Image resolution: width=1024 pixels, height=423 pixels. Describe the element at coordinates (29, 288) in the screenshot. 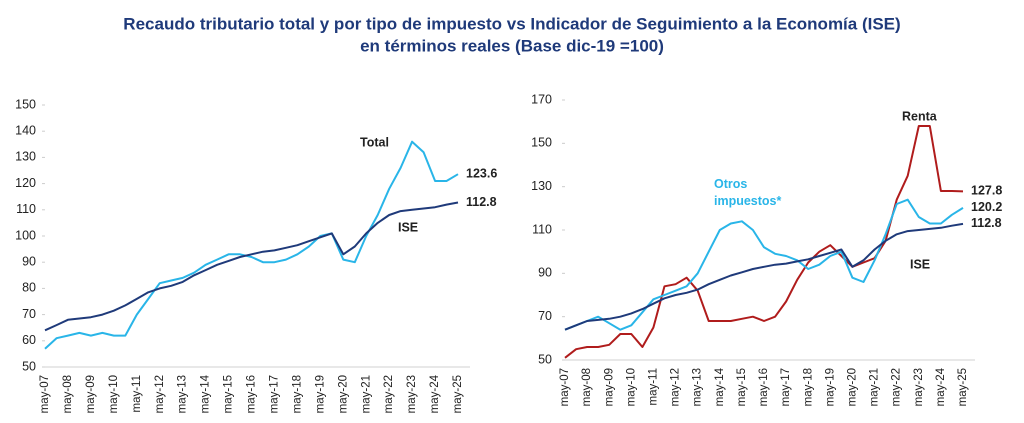

I see `y-tick-label: 80` at that location.